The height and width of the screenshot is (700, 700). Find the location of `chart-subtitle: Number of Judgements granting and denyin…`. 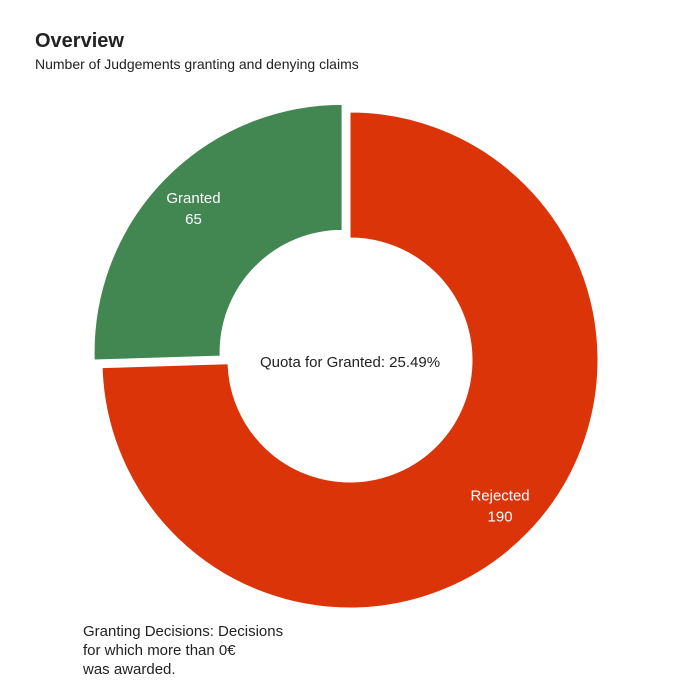

chart-subtitle: Number of Judgements granting and denyin… is located at coordinates (197, 64).